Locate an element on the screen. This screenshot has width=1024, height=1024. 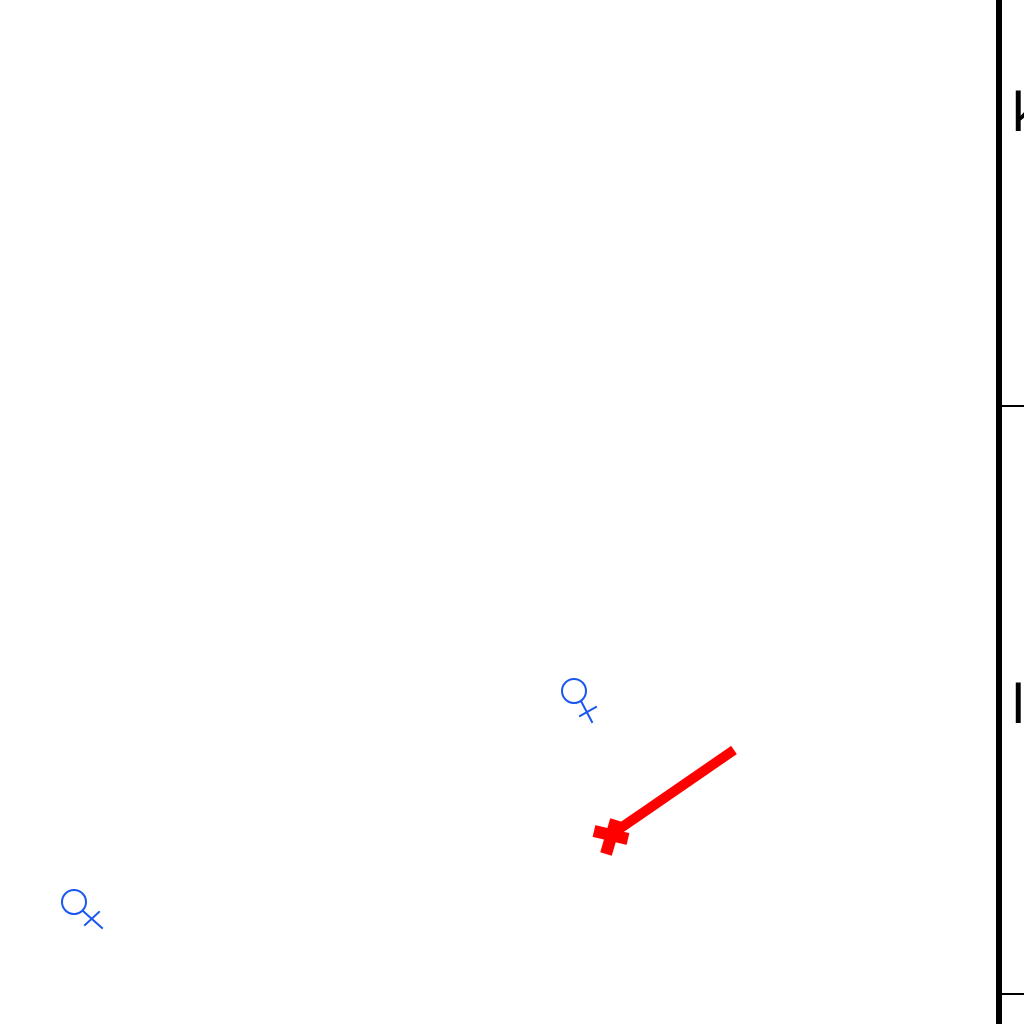
panel-label-bottom: l is located at coordinates (1018, 703).